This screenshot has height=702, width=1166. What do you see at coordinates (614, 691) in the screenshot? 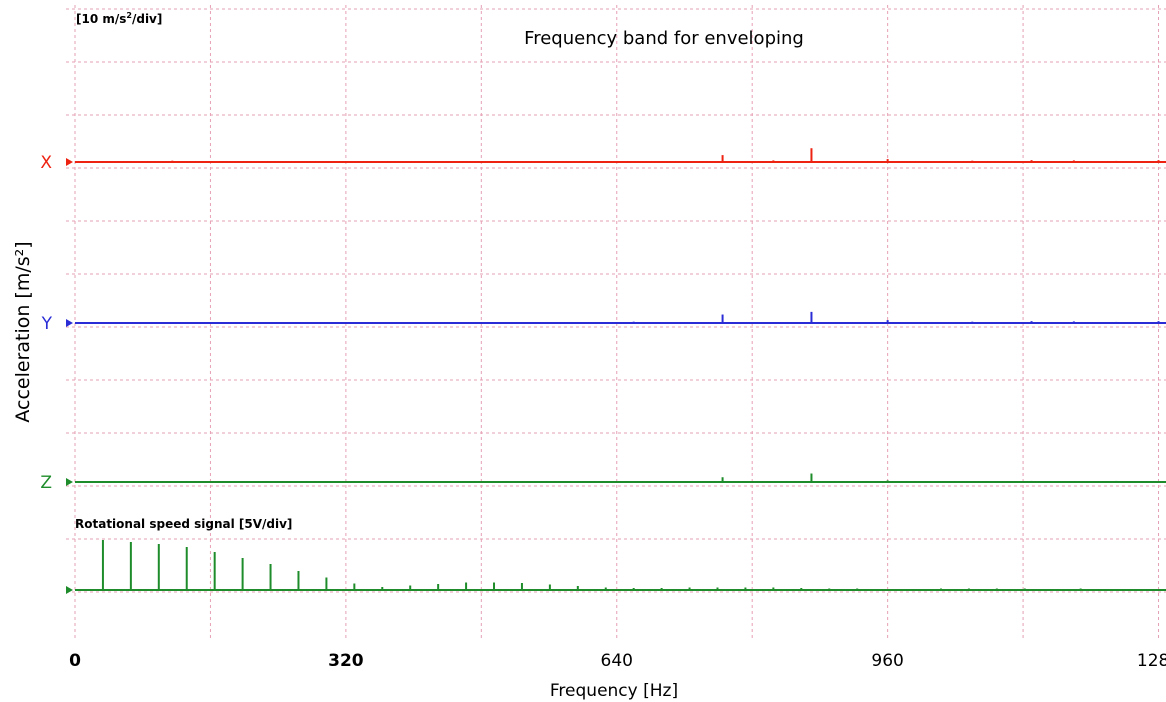
I see `x-axis-label: Frequency [Hz]` at bounding box center [614, 691].